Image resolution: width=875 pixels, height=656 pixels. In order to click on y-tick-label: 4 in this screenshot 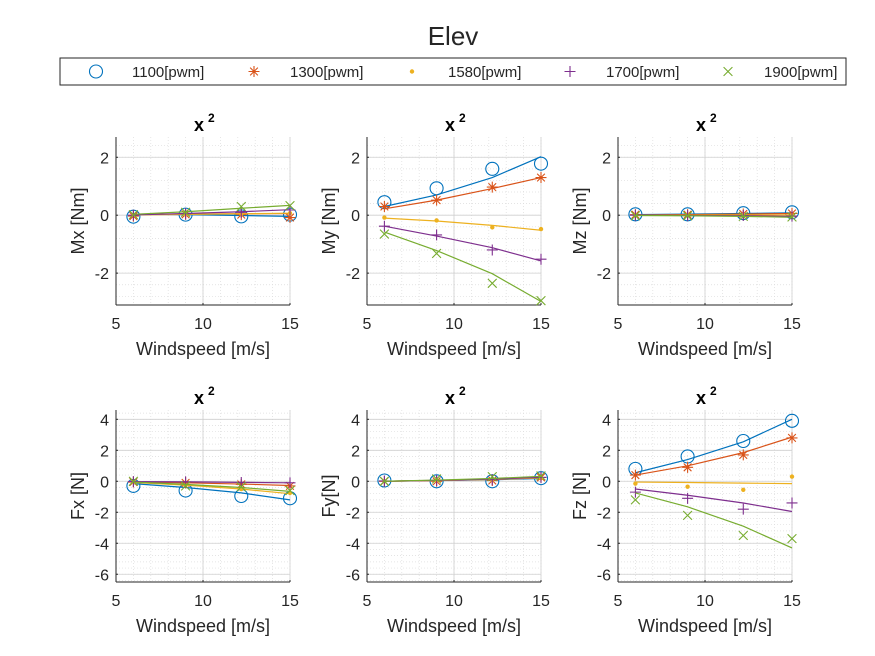, I will do `click(104, 420)`.